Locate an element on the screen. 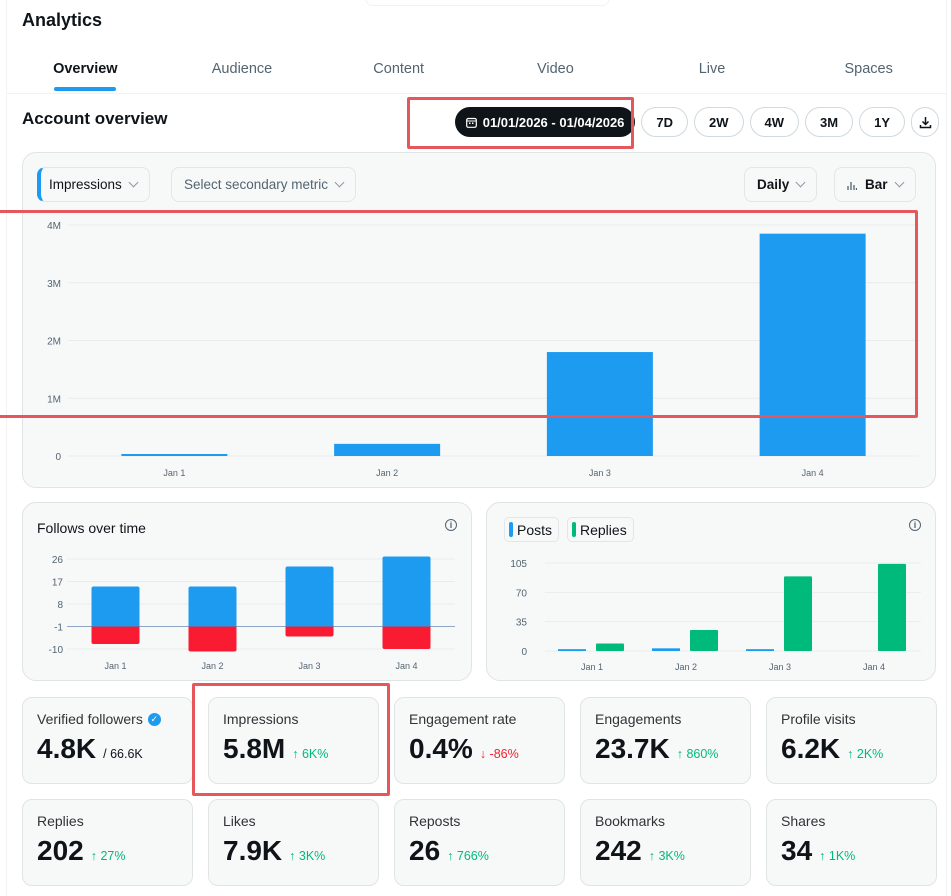 The image size is (951, 896). download-button is located at coordinates (925, 122).